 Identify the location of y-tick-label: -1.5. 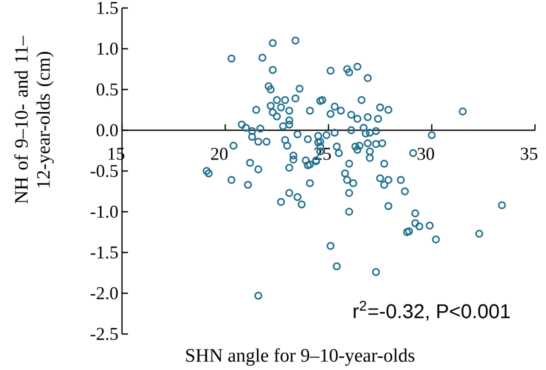
(104, 252).